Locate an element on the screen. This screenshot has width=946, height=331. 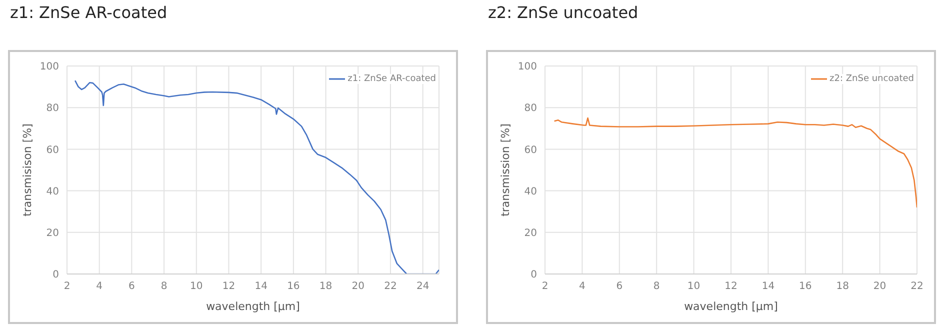
chart-title: z1: ZnSe AR-coated is located at coordinates (89, 12).